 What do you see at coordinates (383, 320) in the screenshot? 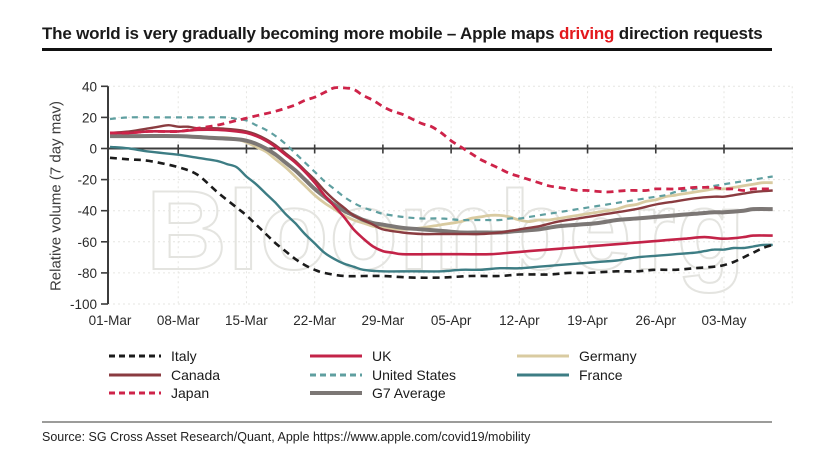
I see `x-tick-label: 29-Mar` at bounding box center [383, 320].